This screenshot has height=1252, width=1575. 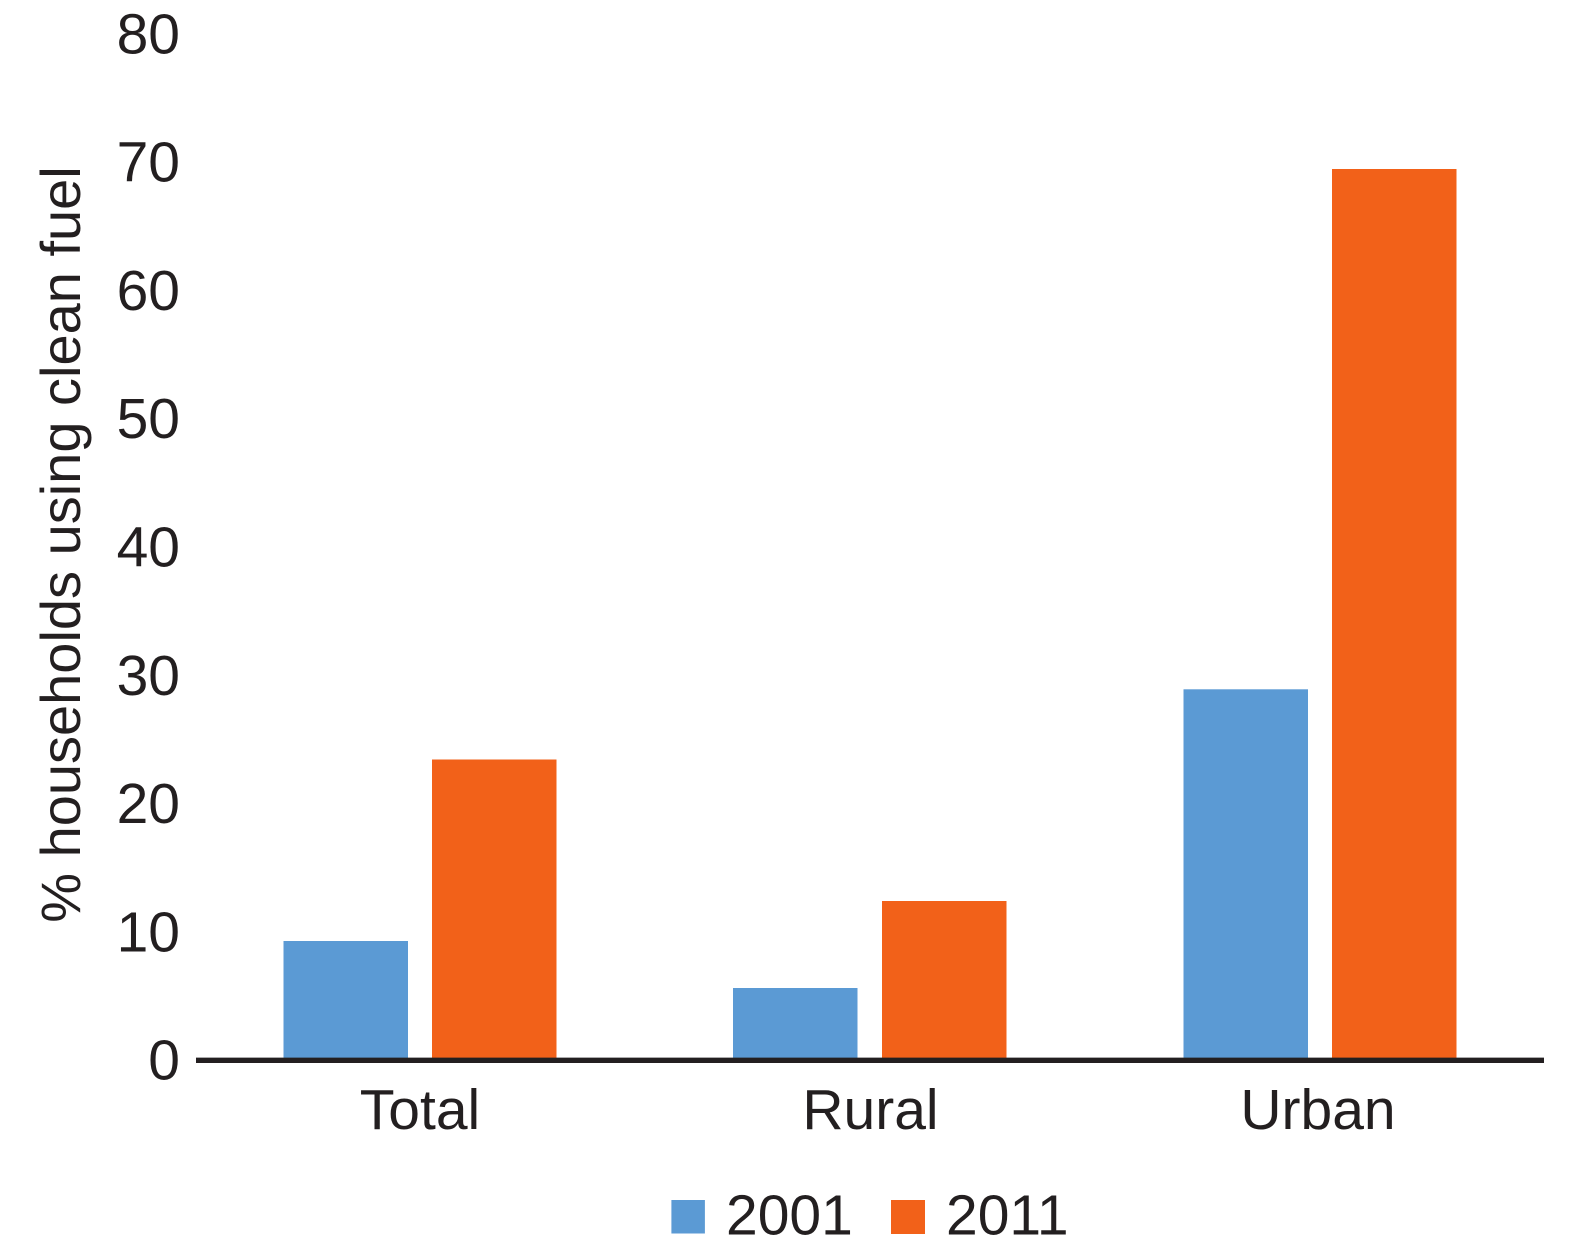 What do you see at coordinates (870, 1110) in the screenshot?
I see `svg-text: Rural` at bounding box center [870, 1110].